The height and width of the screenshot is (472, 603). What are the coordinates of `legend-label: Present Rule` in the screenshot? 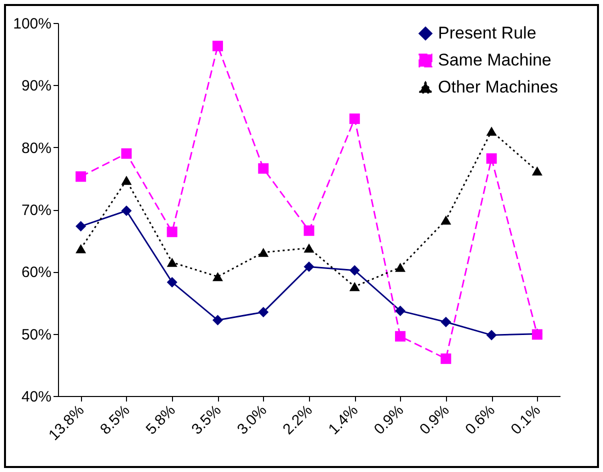 It's located at (487, 33).